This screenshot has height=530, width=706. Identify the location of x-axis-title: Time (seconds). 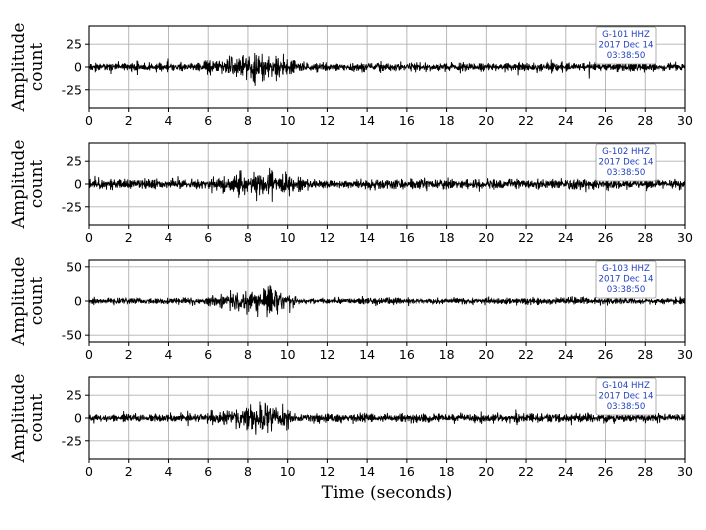
(387, 493).